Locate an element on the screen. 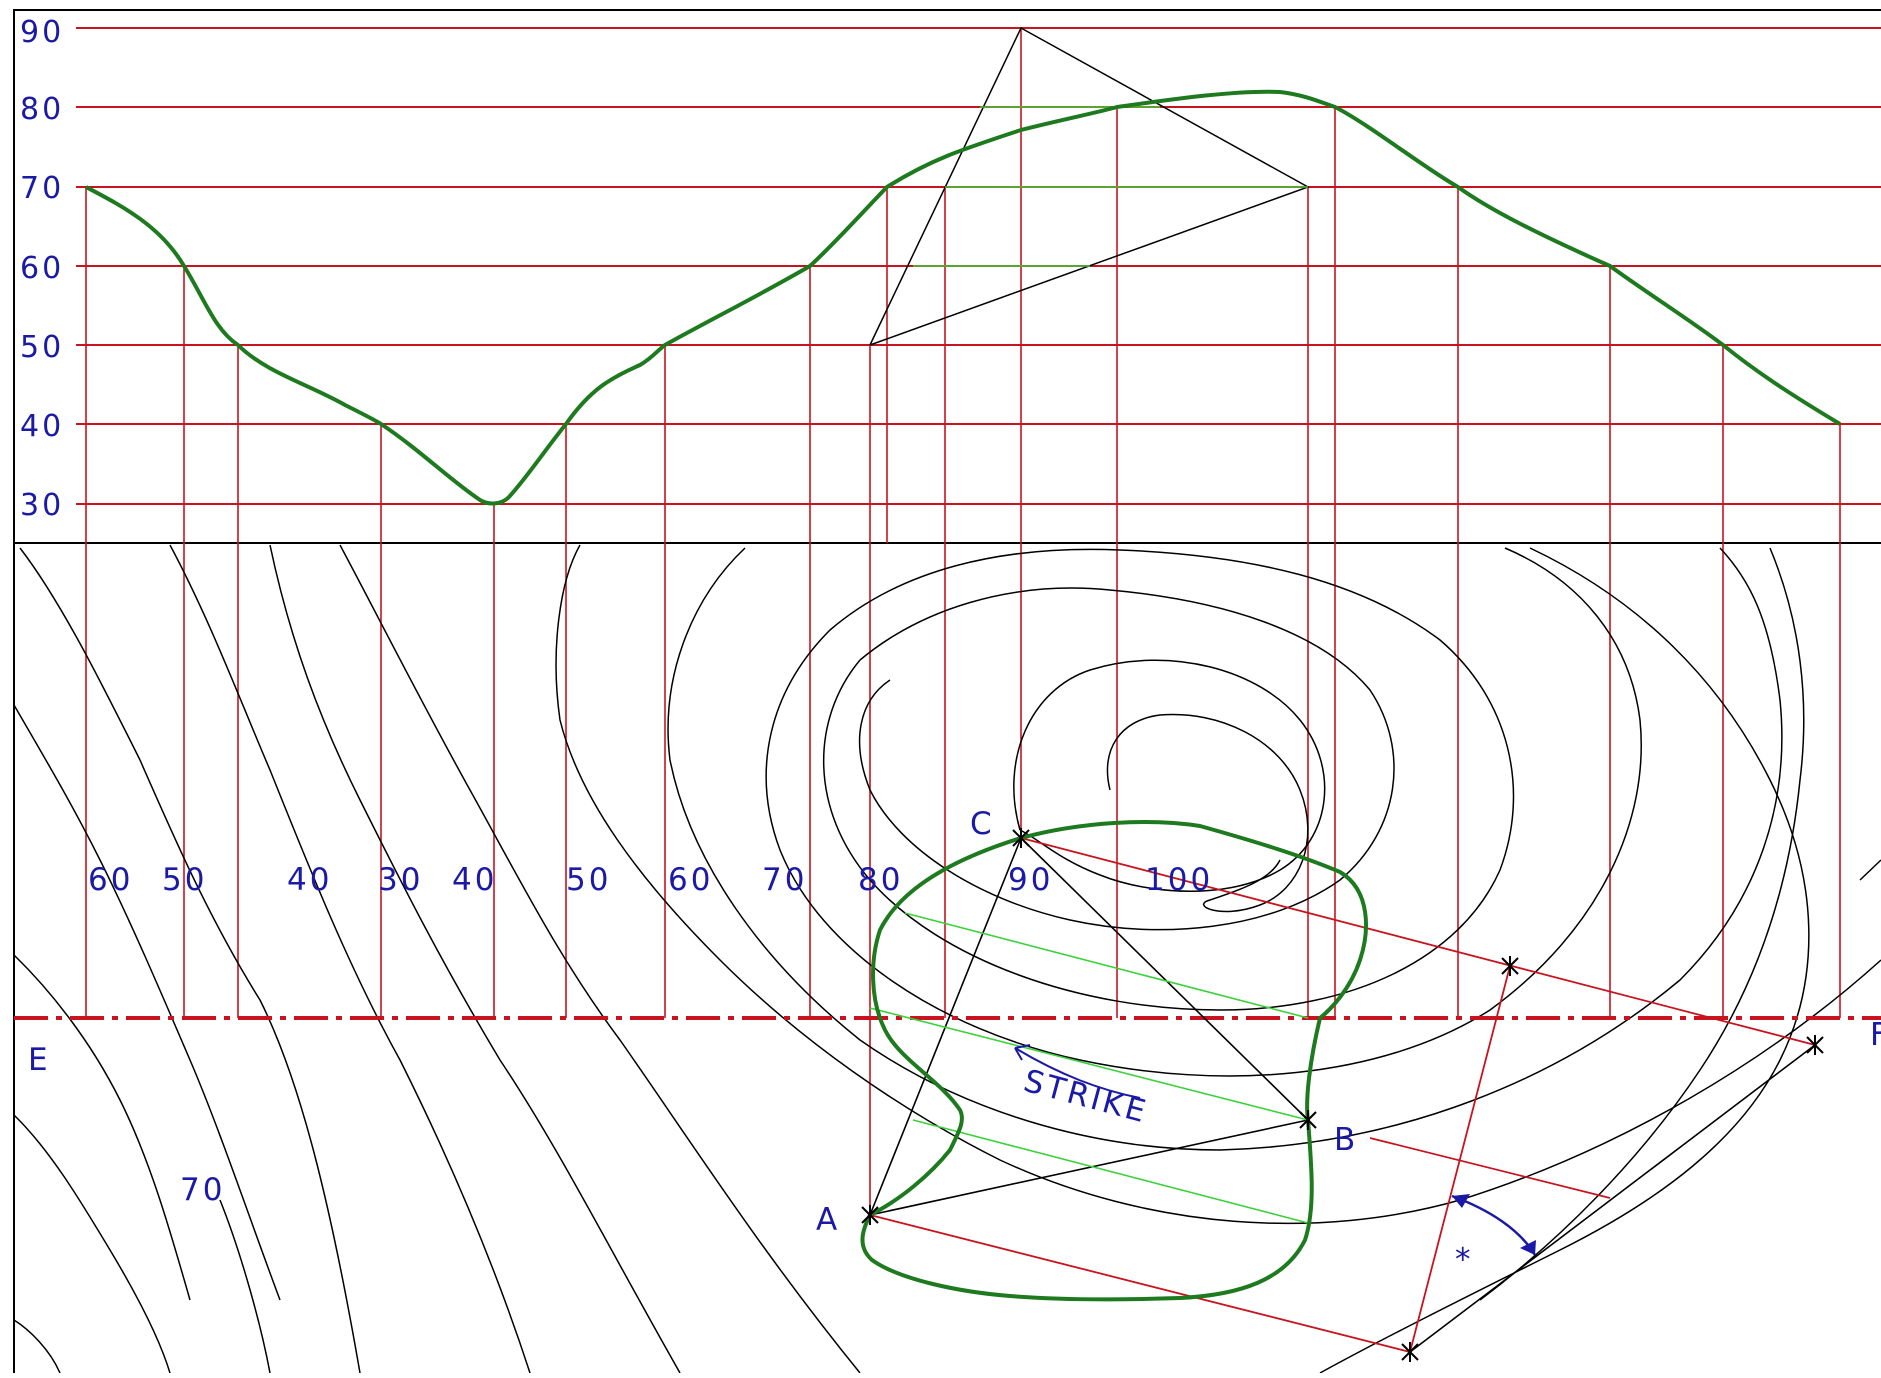  marker-b is located at coordinates (1308, 1120).